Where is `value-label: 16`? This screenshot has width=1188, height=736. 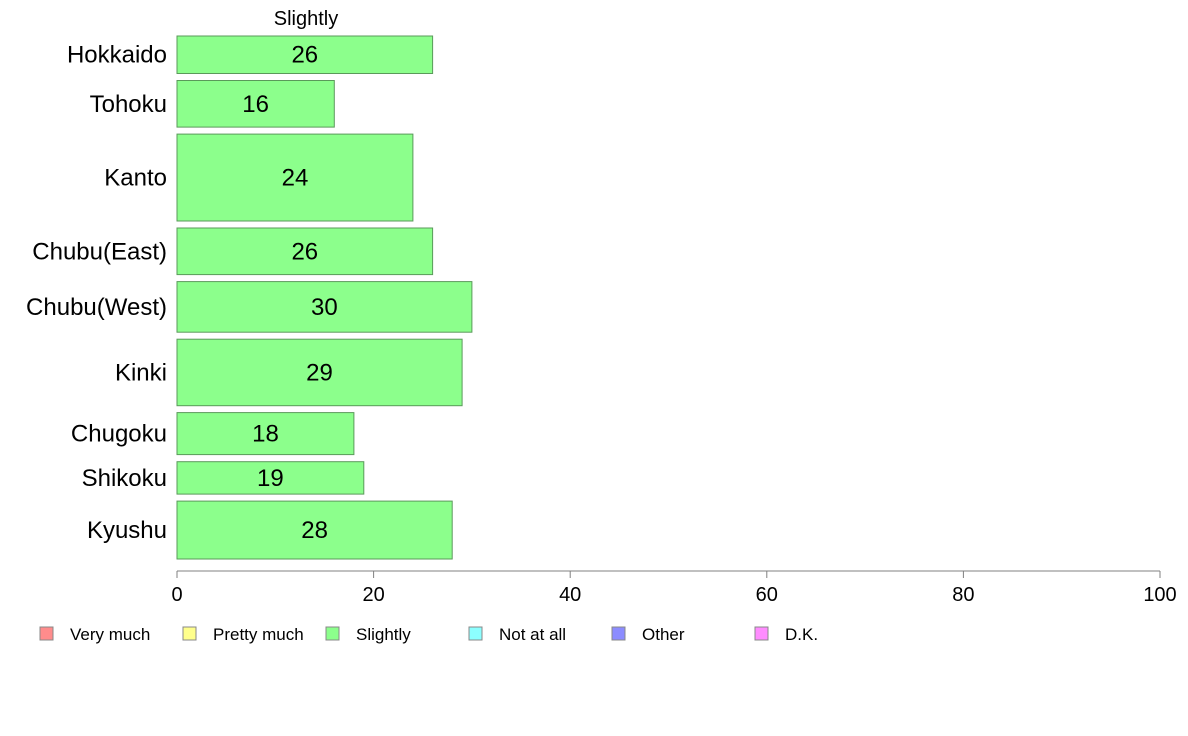 value-label: 16 is located at coordinates (255, 104).